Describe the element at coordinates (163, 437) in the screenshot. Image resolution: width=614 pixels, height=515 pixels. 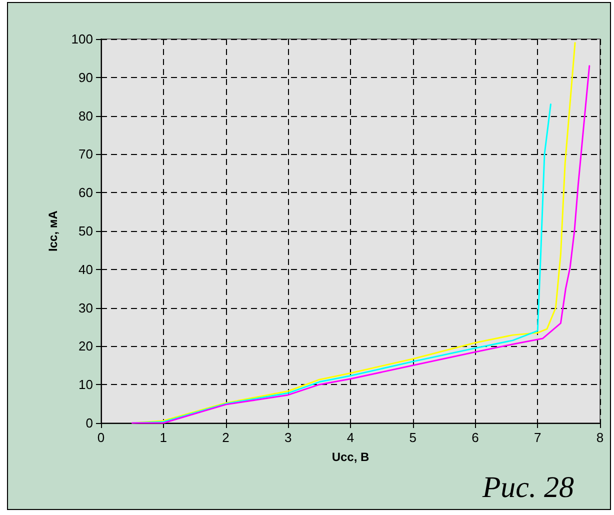
I see `x-tick-label: 1` at that location.